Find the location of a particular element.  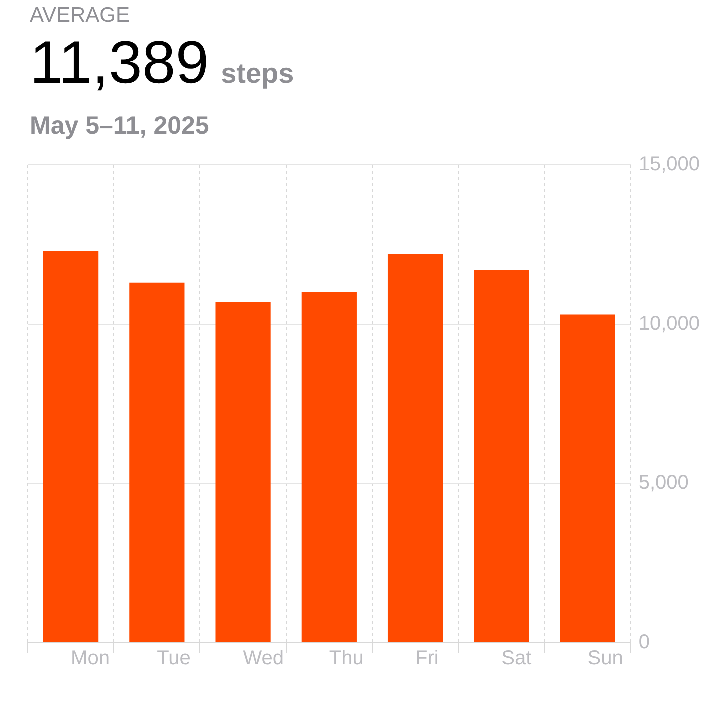

x-tick-label: Sun is located at coordinates (606, 659).